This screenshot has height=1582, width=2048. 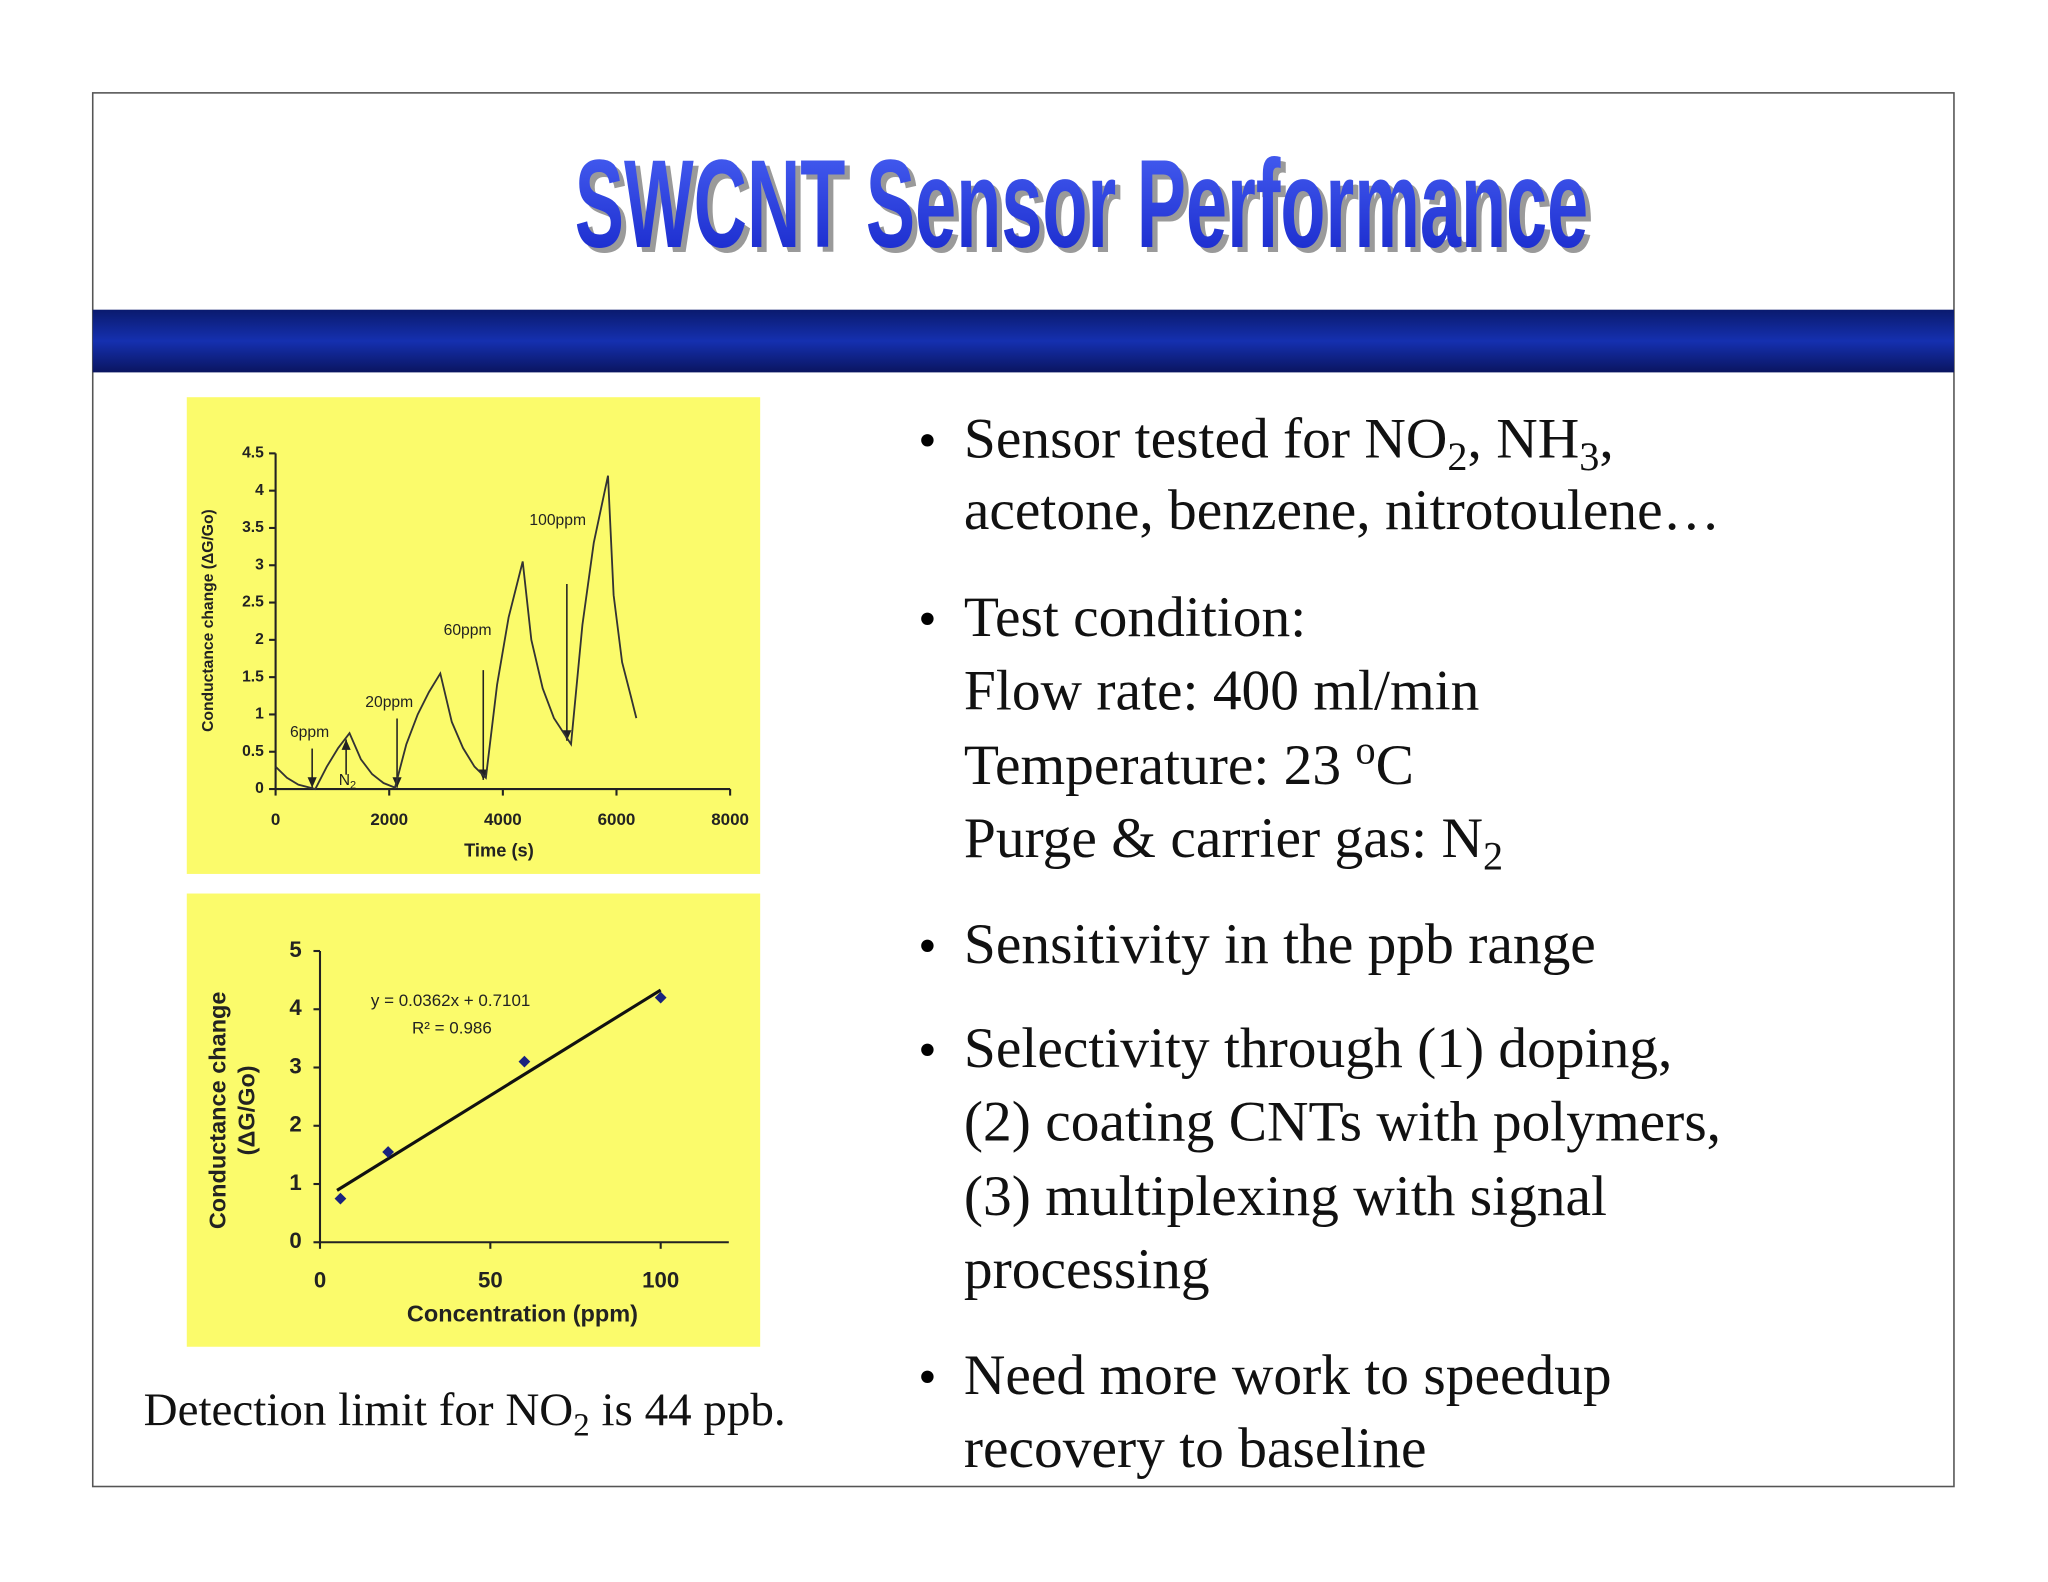 I want to click on bullet-line: Need more work to speedup, so click(x=1288, y=1375).